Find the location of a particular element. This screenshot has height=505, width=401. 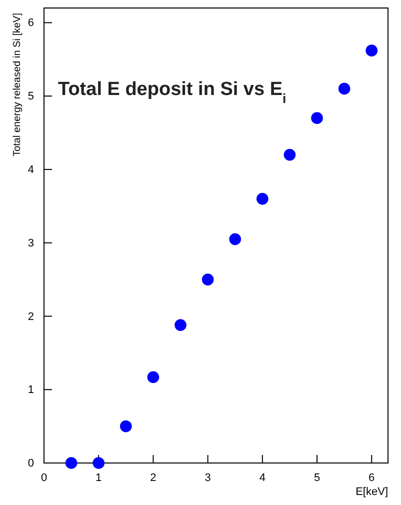

x-tick-label: 6 is located at coordinates (371, 478).